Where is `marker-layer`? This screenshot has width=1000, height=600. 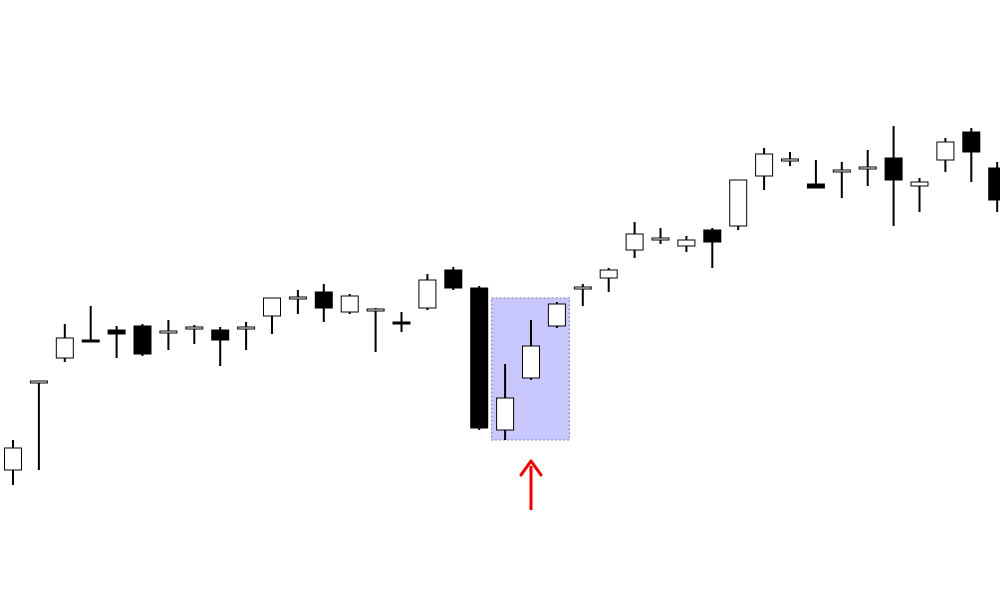
marker-layer is located at coordinates (531, 484).